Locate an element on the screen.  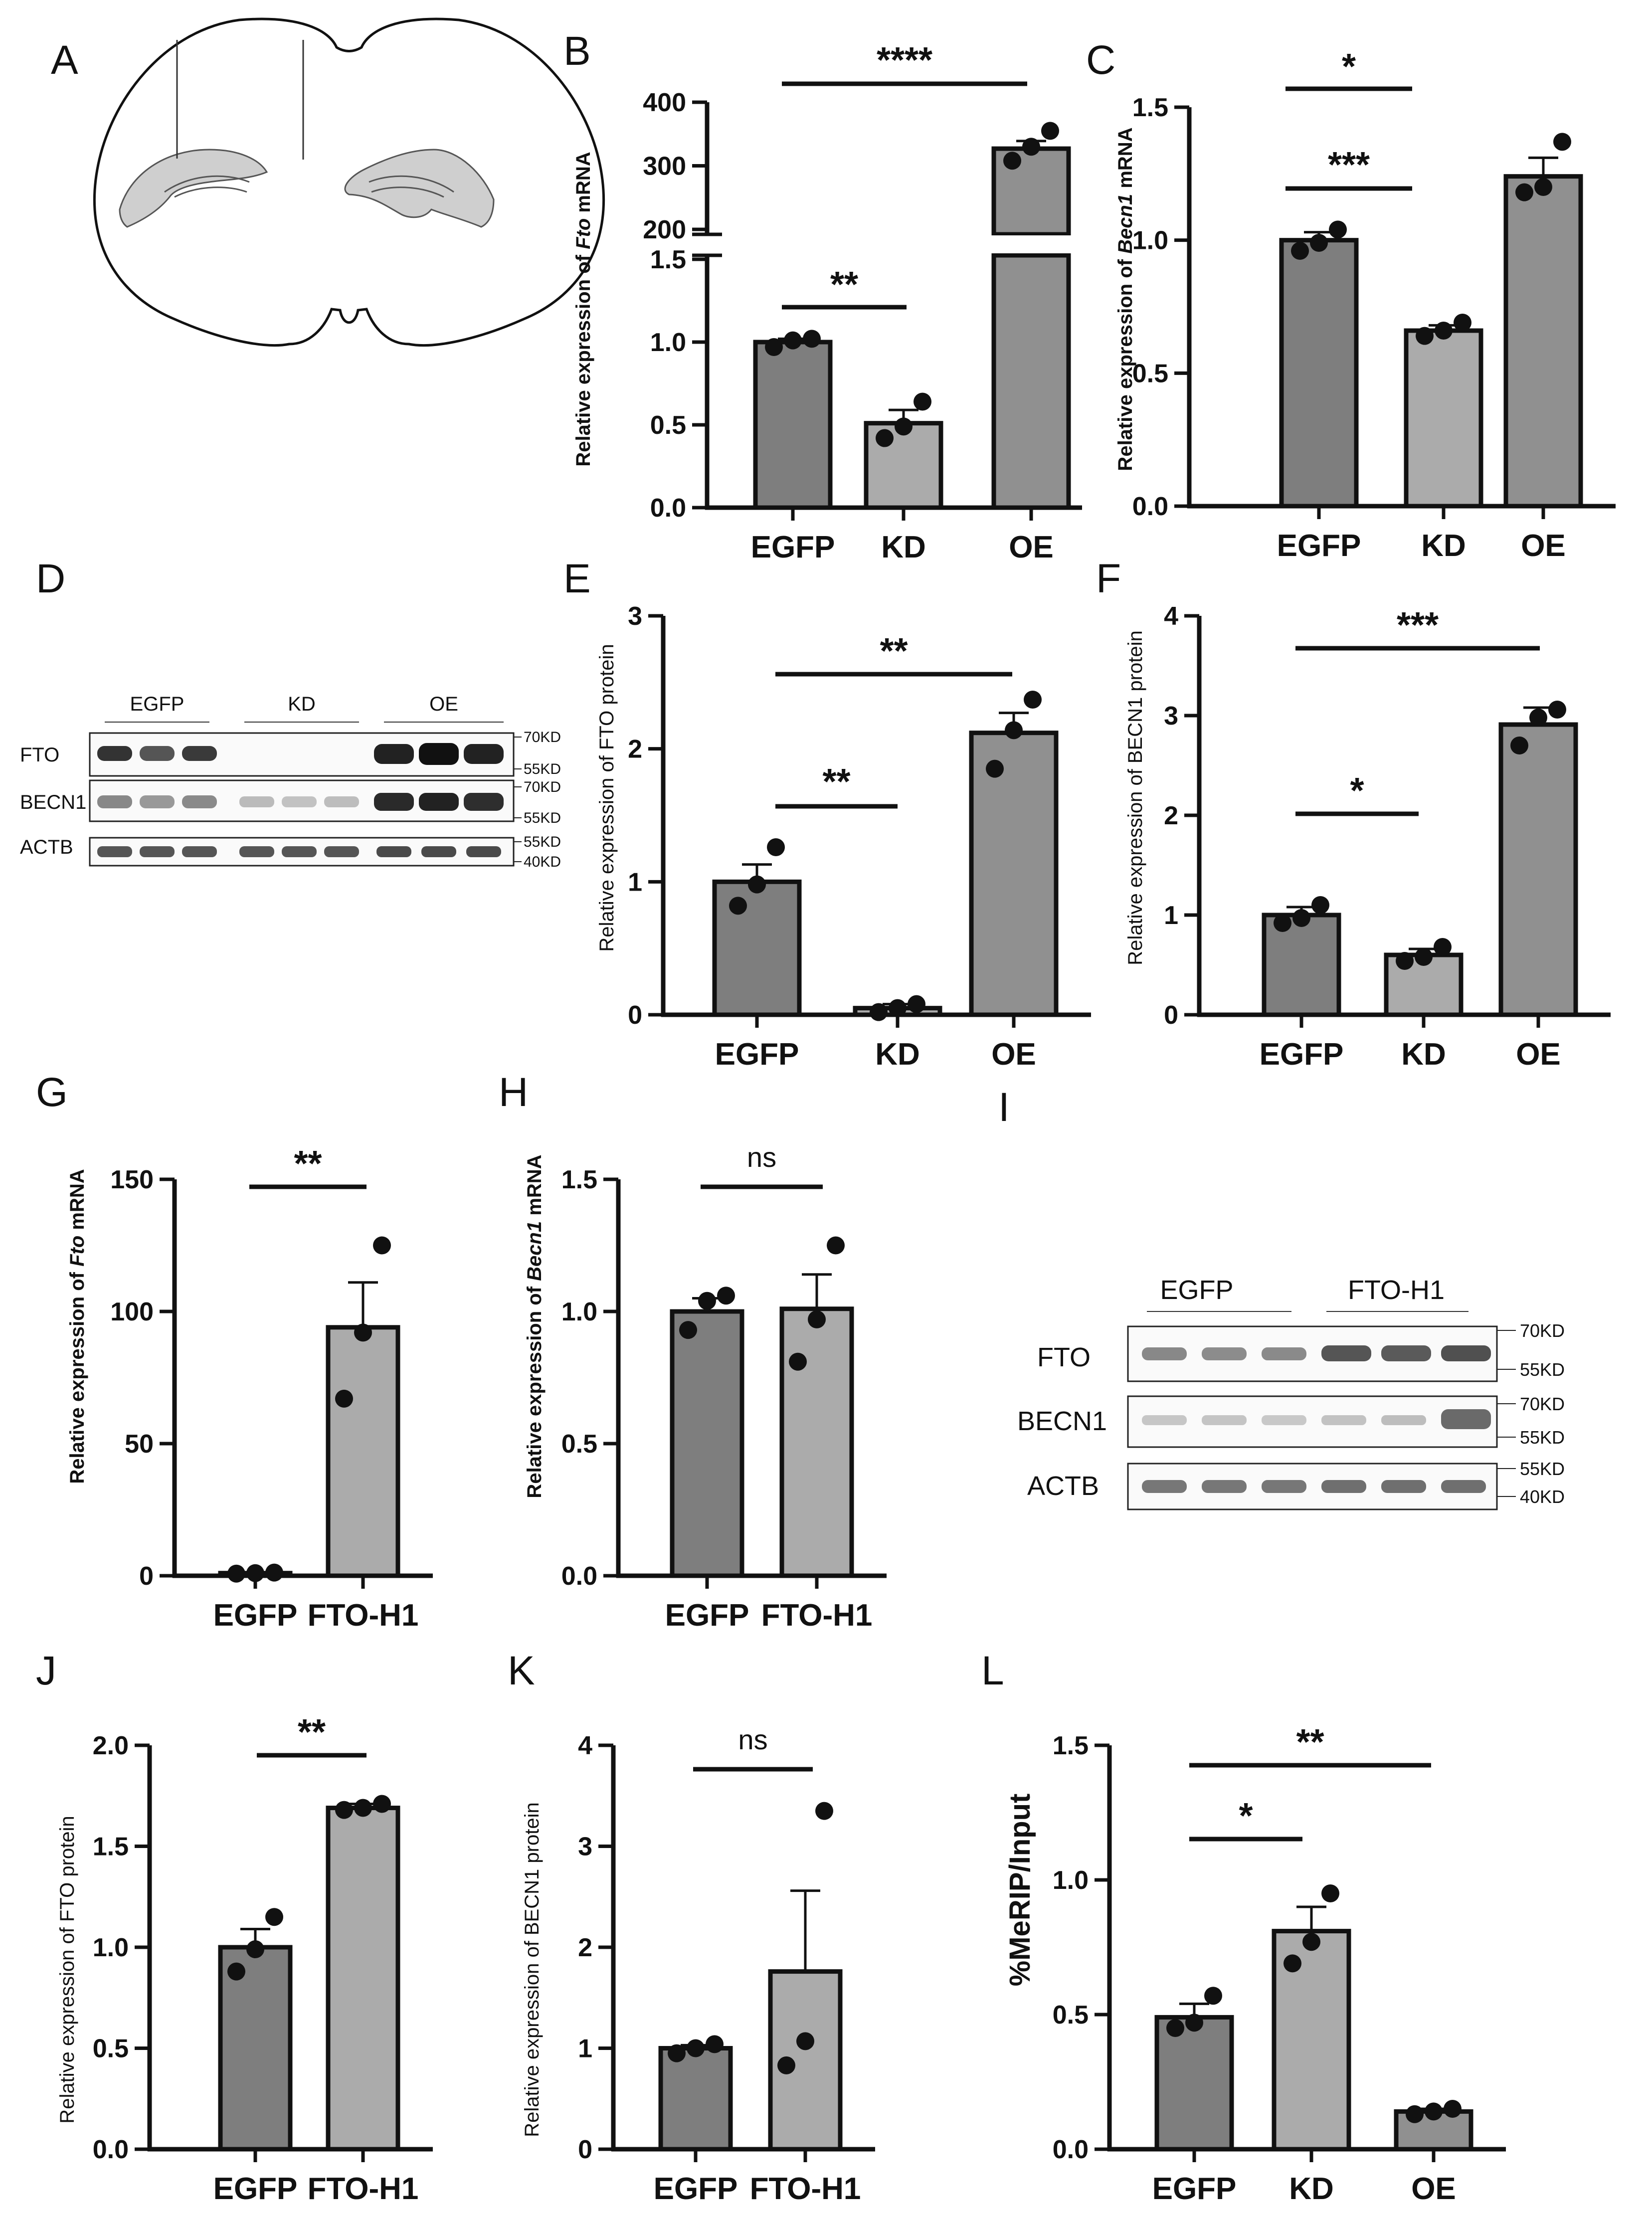
panel-label-a: A is located at coordinates (64, 60).